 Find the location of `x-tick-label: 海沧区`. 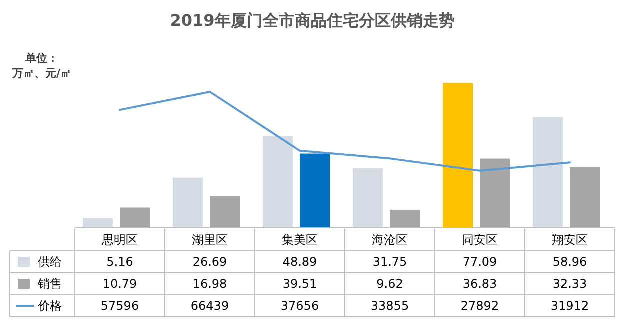

x-tick-label: 海沧区 is located at coordinates (390, 240).